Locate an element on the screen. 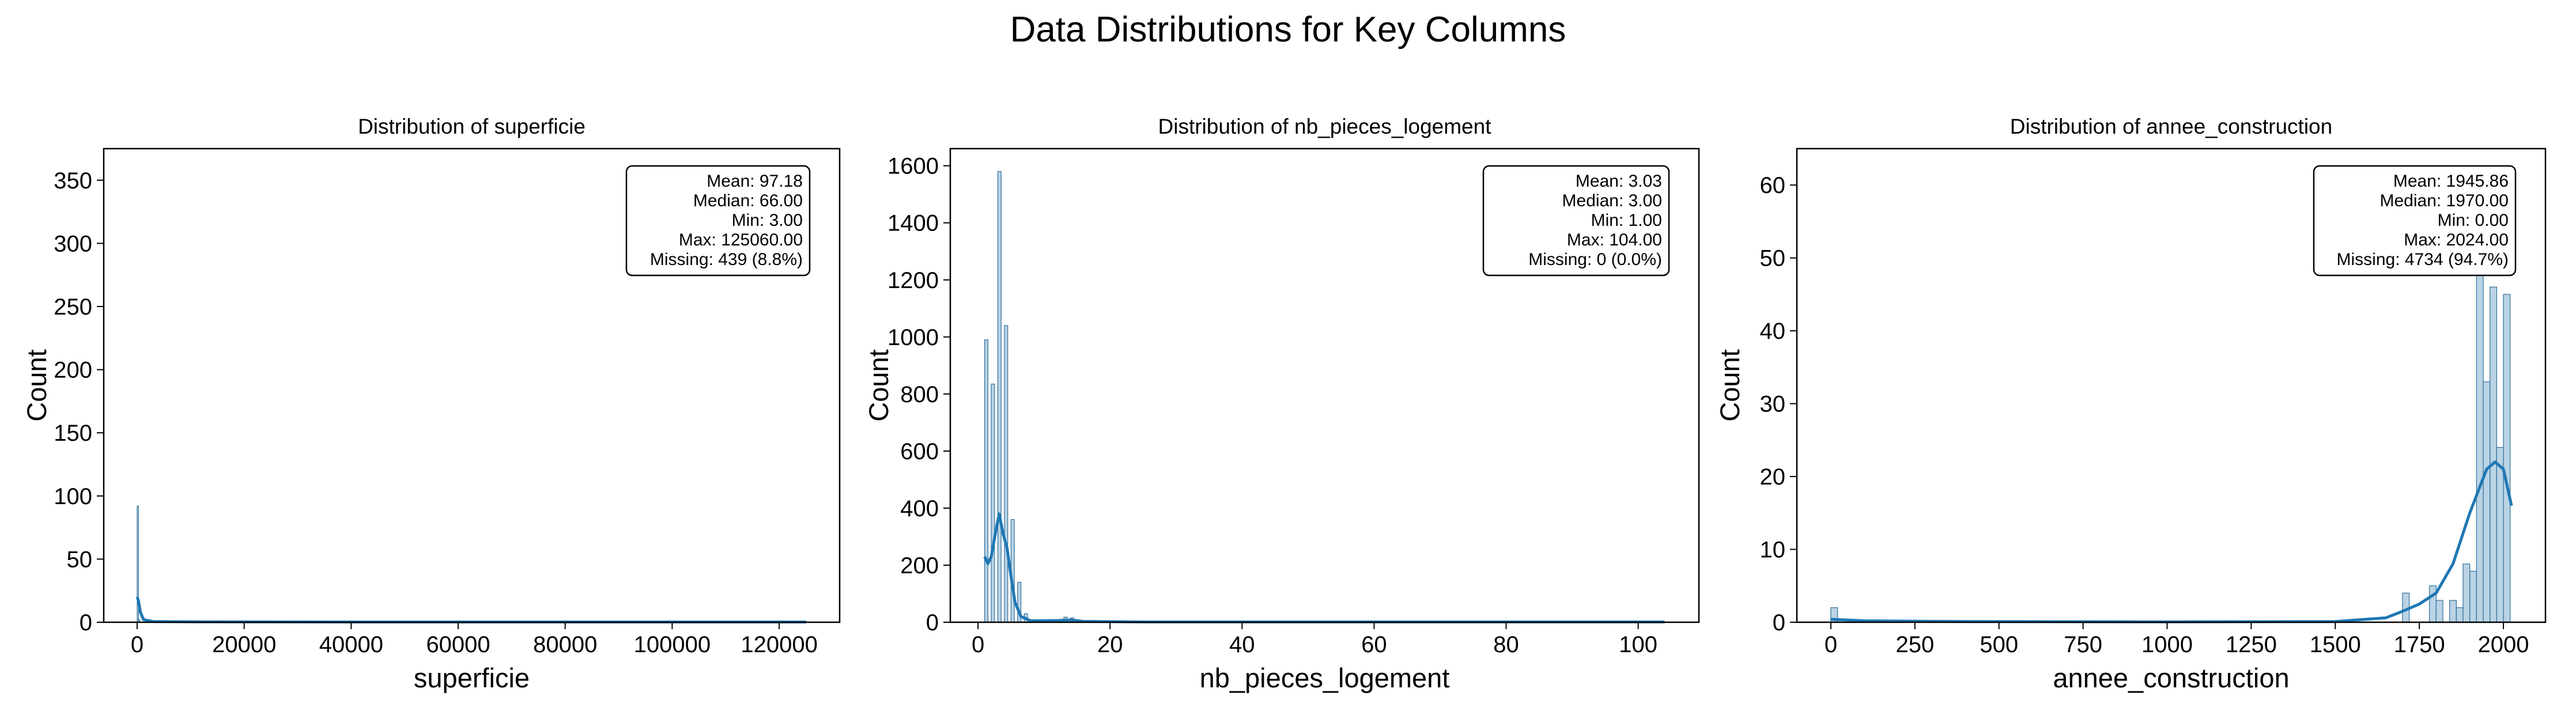 This screenshot has width=2576, height=715. y-tick-label: 20 is located at coordinates (1773, 477).